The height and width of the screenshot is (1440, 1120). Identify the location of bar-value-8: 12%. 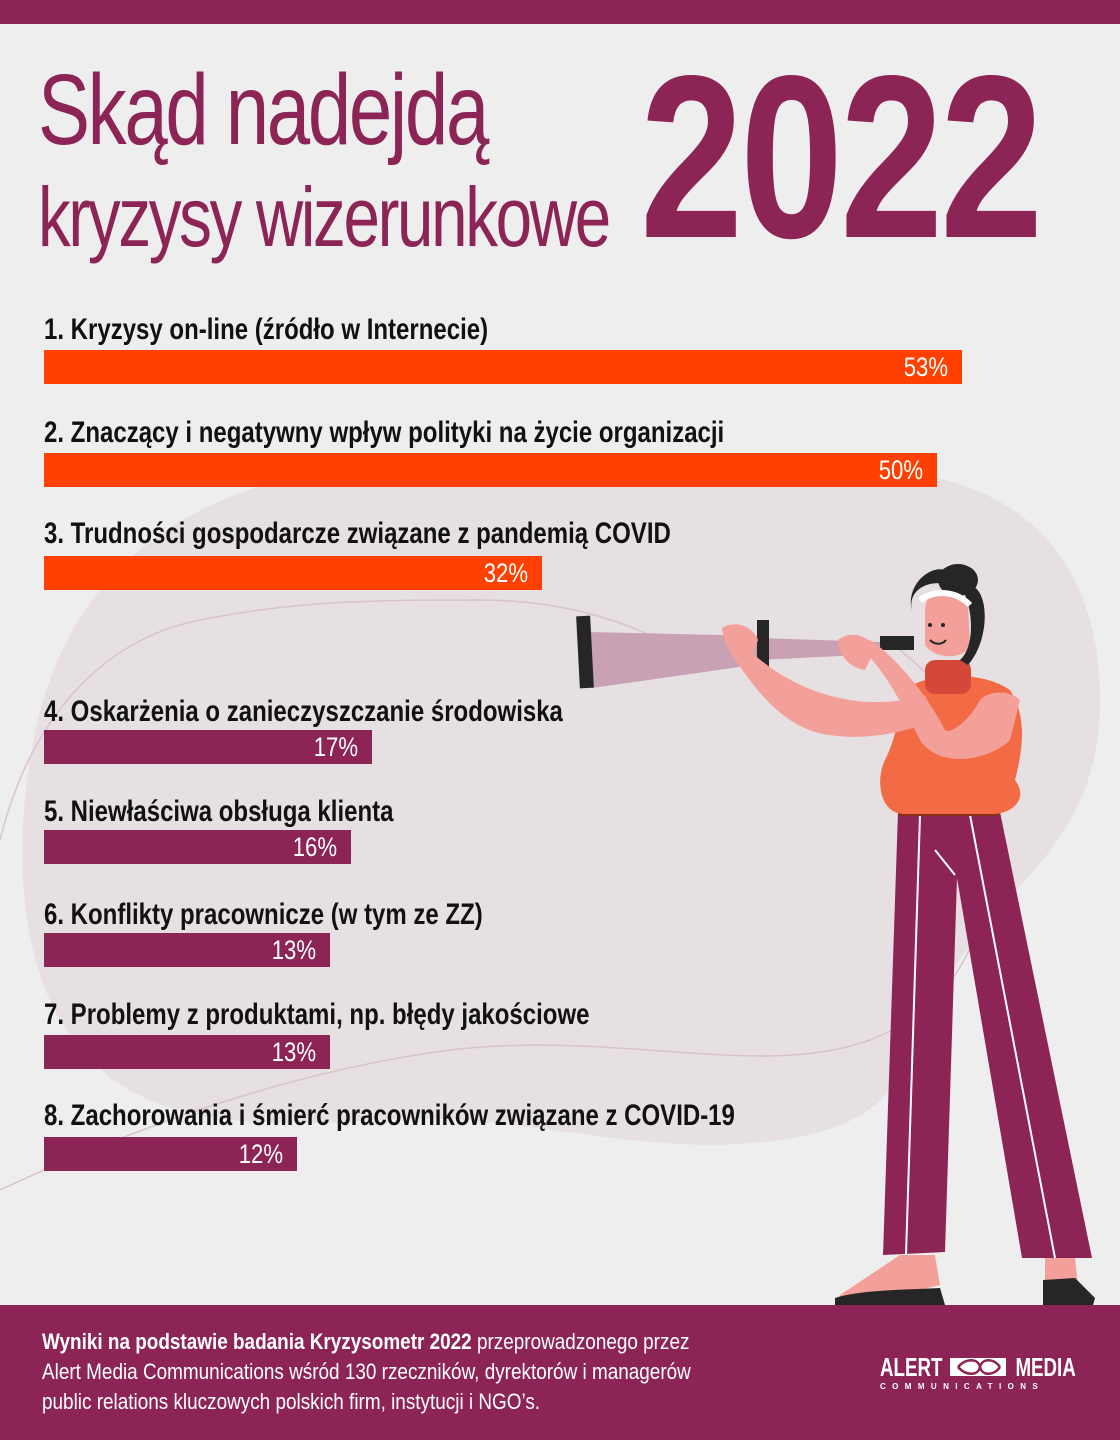
(260, 1154).